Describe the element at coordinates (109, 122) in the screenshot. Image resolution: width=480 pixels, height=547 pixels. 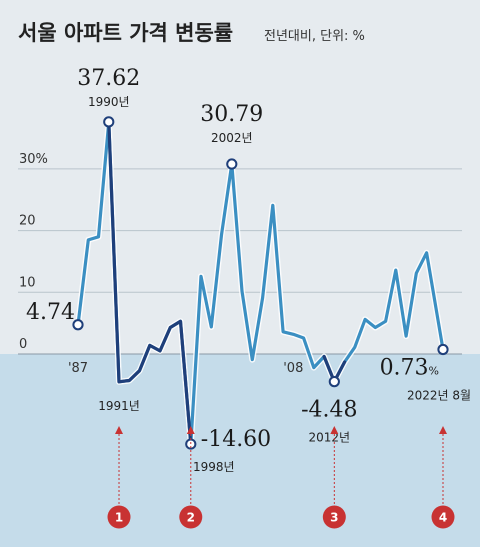
I see `highlight-point-1990` at that location.